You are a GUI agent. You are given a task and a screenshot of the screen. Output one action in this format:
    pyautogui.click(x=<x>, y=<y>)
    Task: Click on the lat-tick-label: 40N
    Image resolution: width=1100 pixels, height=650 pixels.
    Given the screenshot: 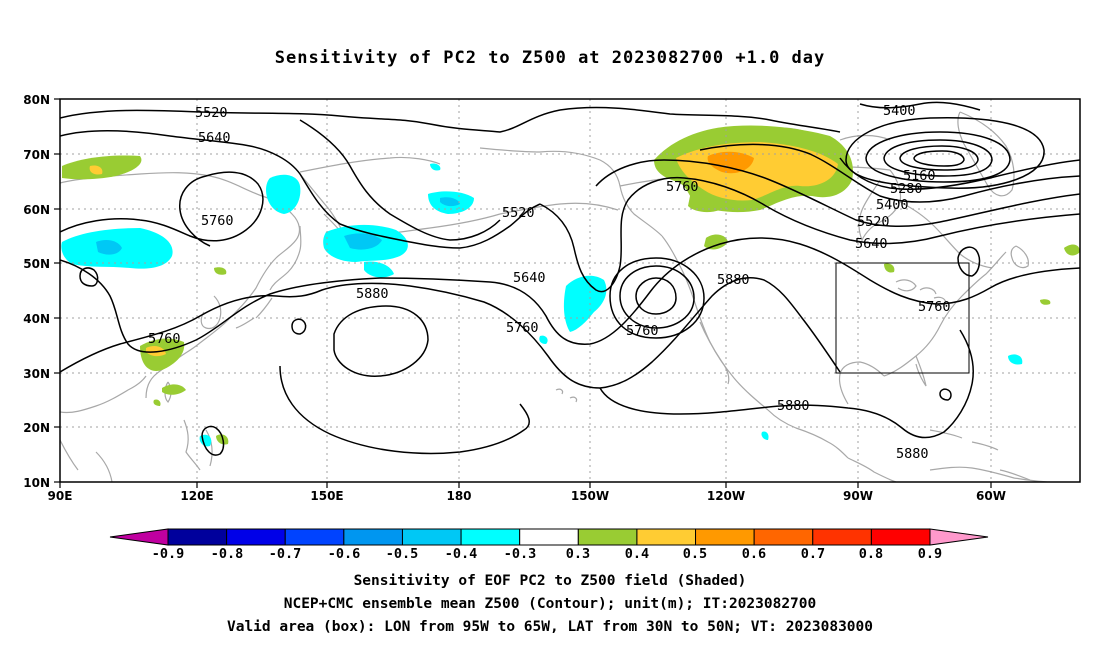 What is the action you would take?
    pyautogui.click(x=36, y=319)
    